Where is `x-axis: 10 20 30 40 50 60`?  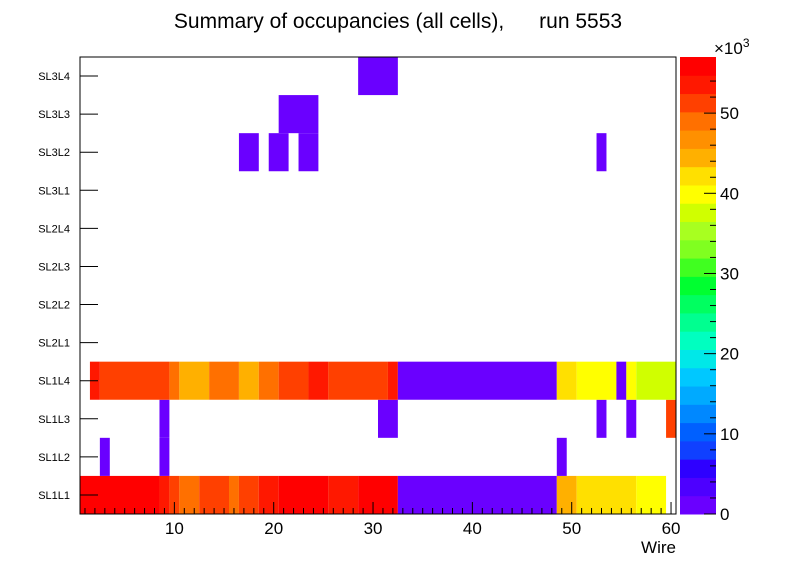 x-axis: 10 20 30 40 50 60 is located at coordinates (382, 520).